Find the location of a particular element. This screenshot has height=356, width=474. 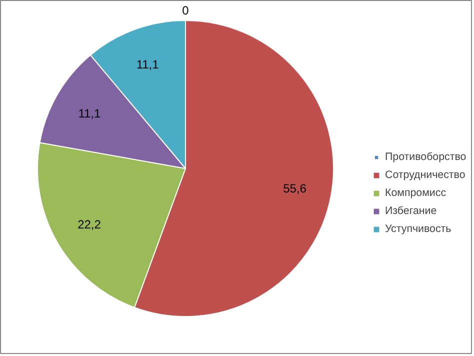

data-label: 22,2 is located at coordinates (90, 224).